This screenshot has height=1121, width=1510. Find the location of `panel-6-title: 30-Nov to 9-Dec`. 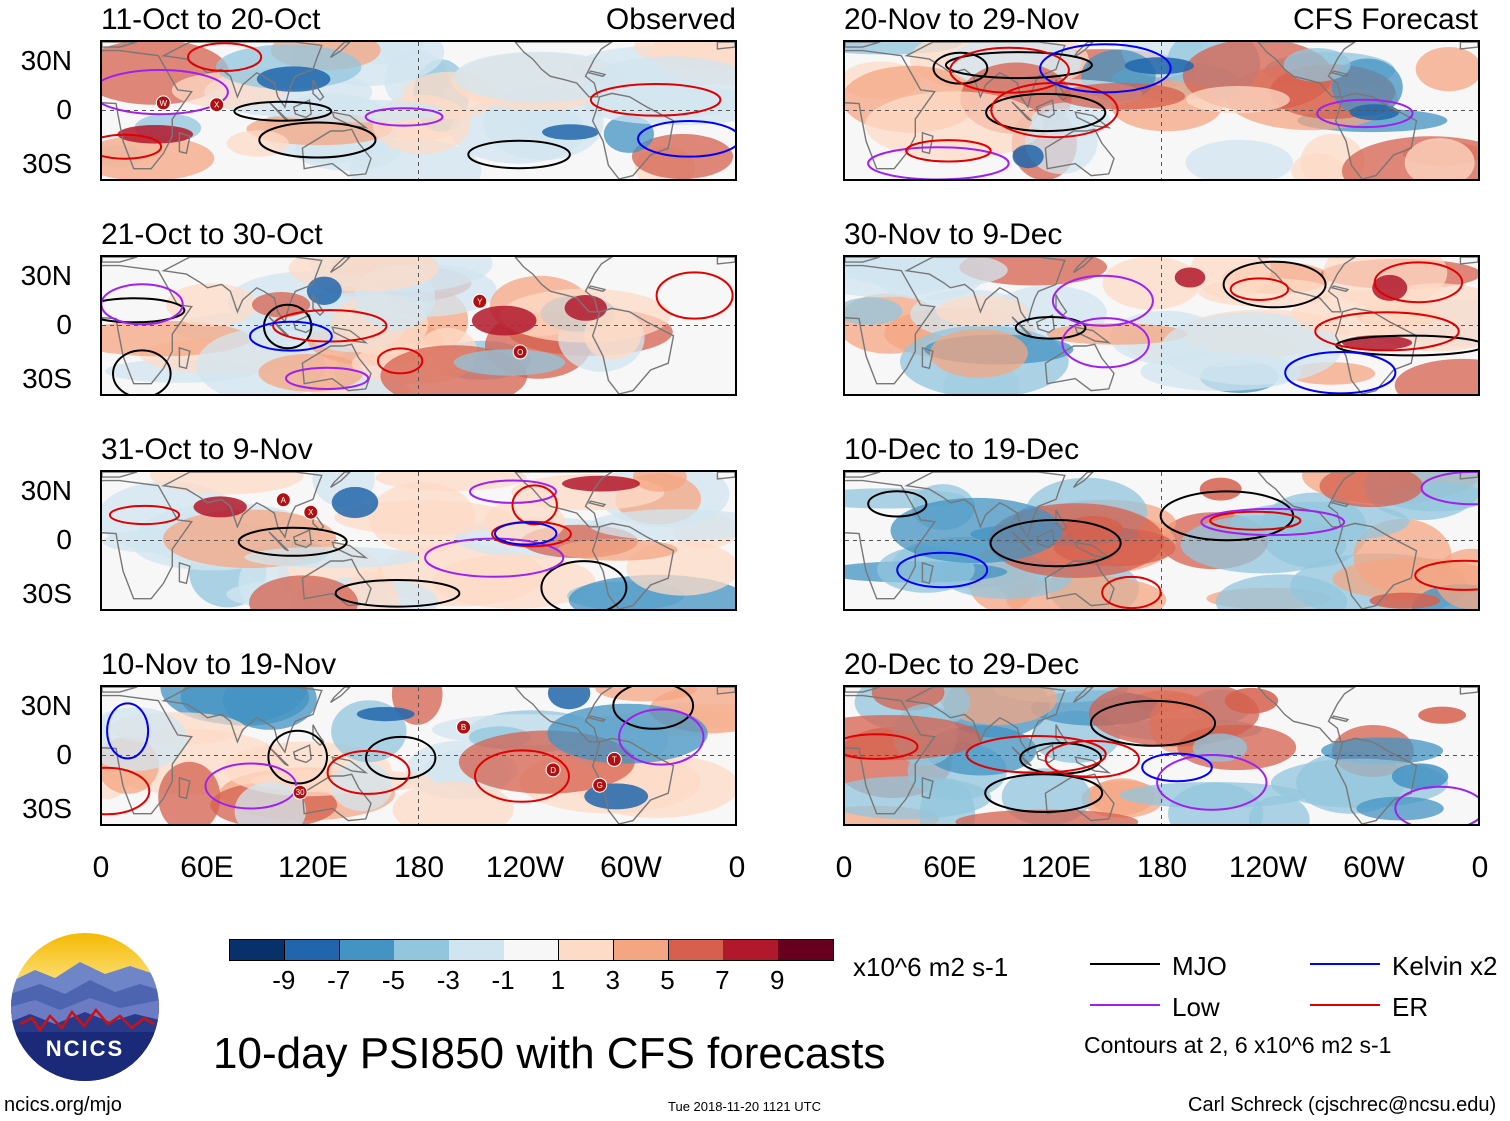

panel-6-title: 30-Nov to 9-Dec is located at coordinates (953, 234).